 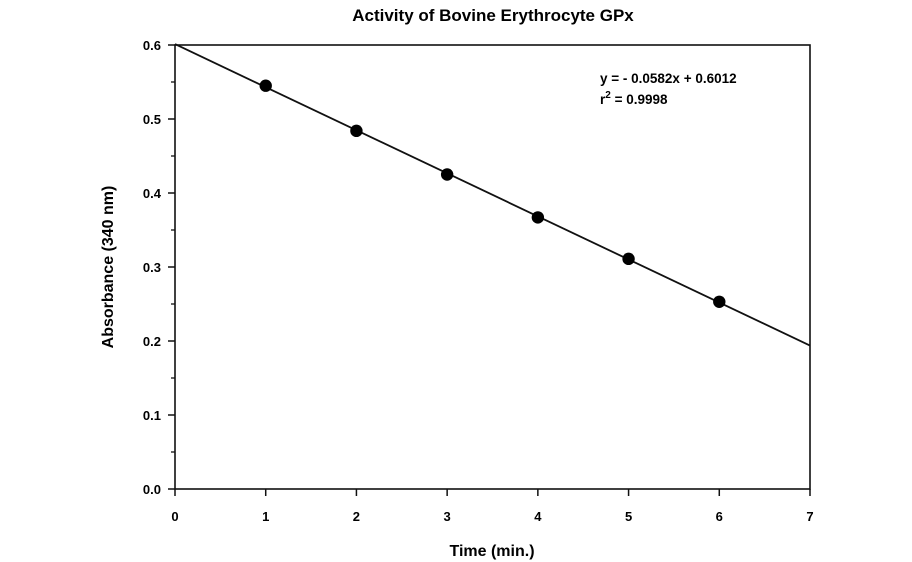 I want to click on x-tick-label: 2, so click(x=356, y=516).